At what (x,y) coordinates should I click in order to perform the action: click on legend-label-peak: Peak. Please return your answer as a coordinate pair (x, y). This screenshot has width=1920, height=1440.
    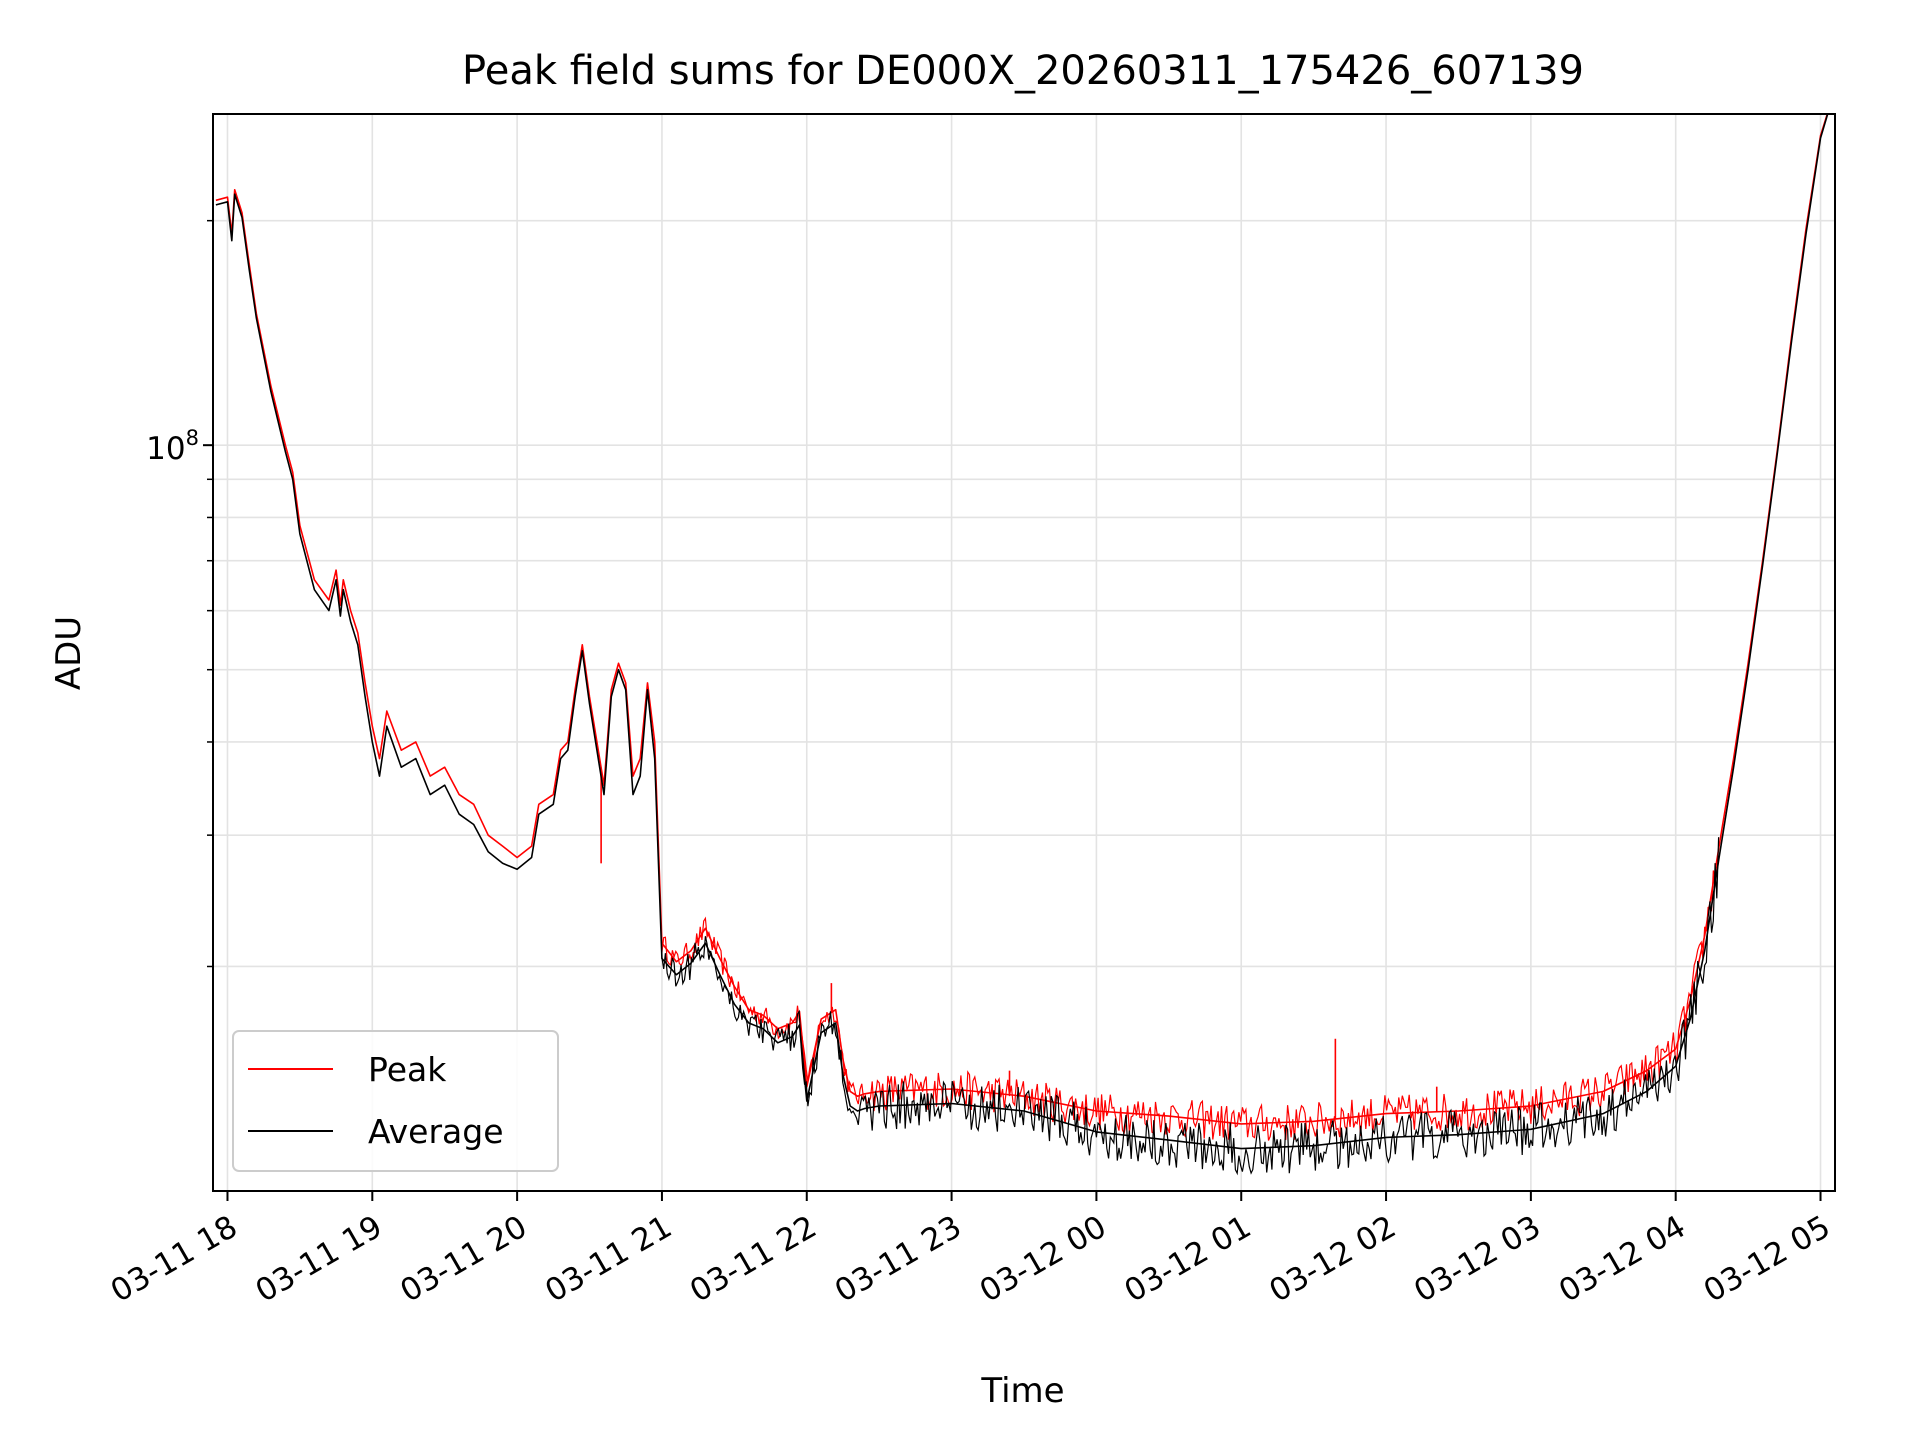
    Looking at the image, I should click on (407, 1069).